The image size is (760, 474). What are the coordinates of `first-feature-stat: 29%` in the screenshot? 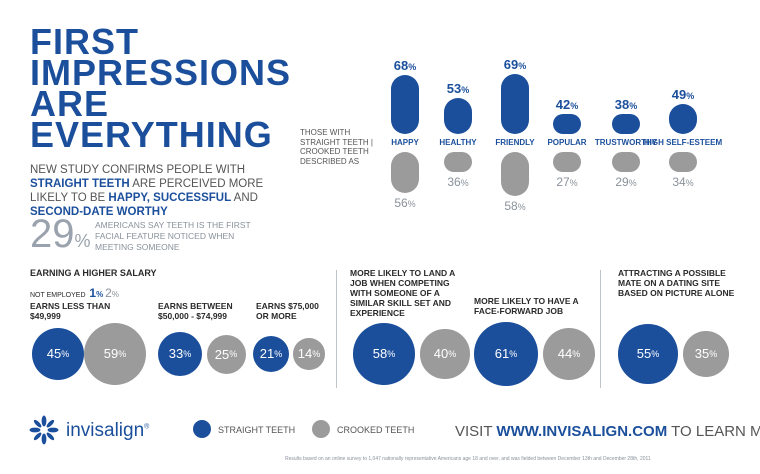 It's located at (60, 237).